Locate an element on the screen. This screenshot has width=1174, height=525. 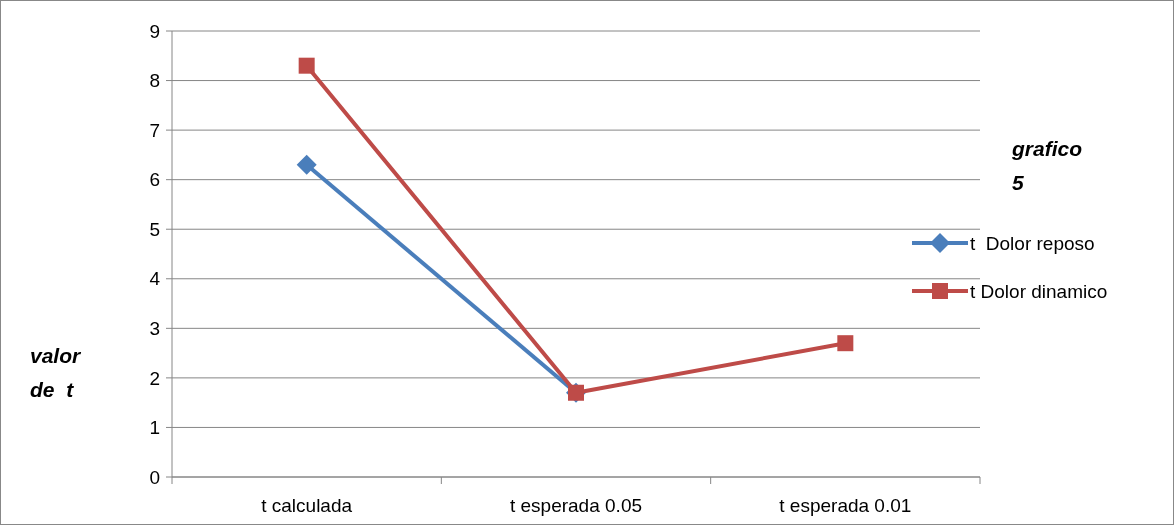
y-tick-label: 9 is located at coordinates (154, 31).